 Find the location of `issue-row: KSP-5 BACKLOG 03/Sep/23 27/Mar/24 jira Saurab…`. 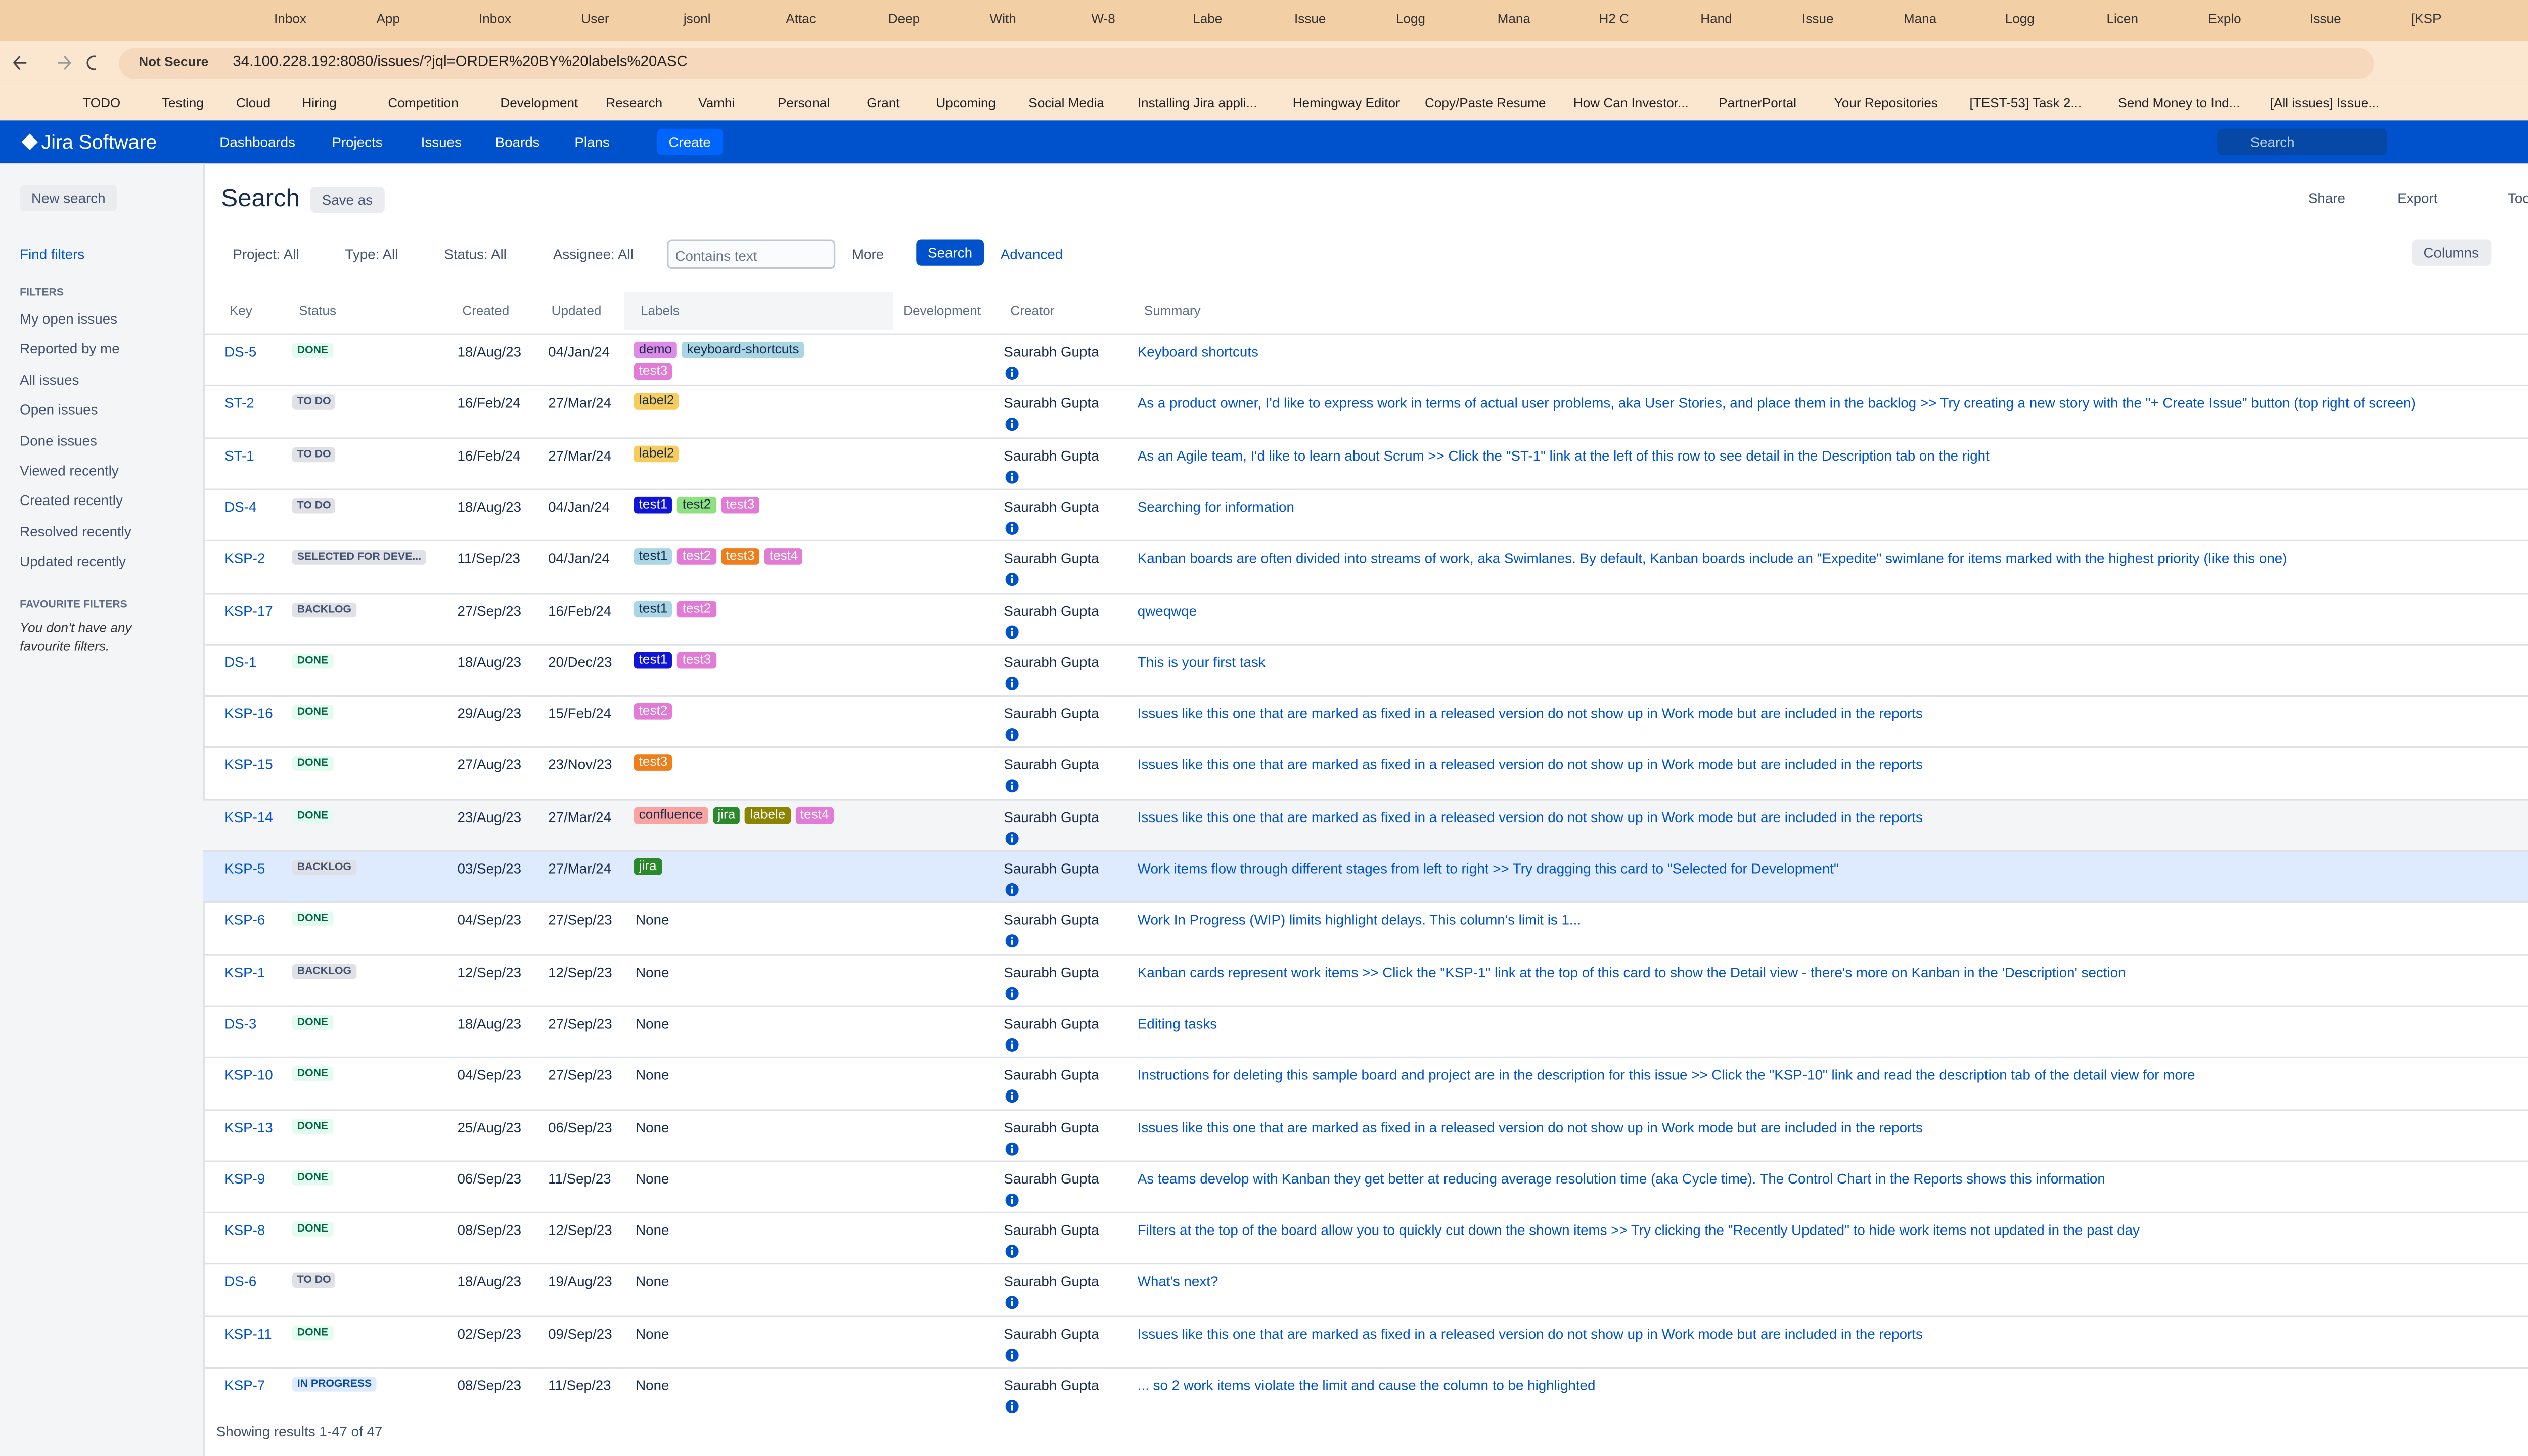

issue-row: KSP-5 BACKLOG 03/Sep/23 27/Mar/24 jira Saurab… is located at coordinates (1366, 876).